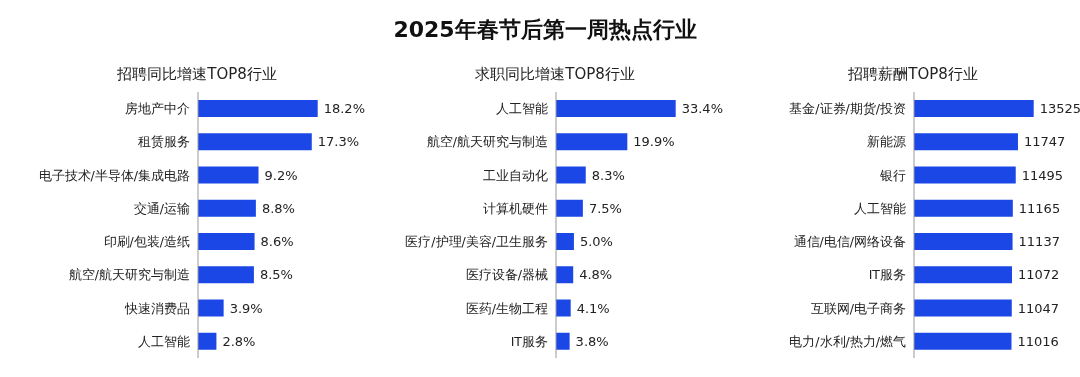 The height and width of the screenshot is (377, 1080). Describe the element at coordinates (1039, 208) in the screenshot. I see `data-label: 11165` at that location.